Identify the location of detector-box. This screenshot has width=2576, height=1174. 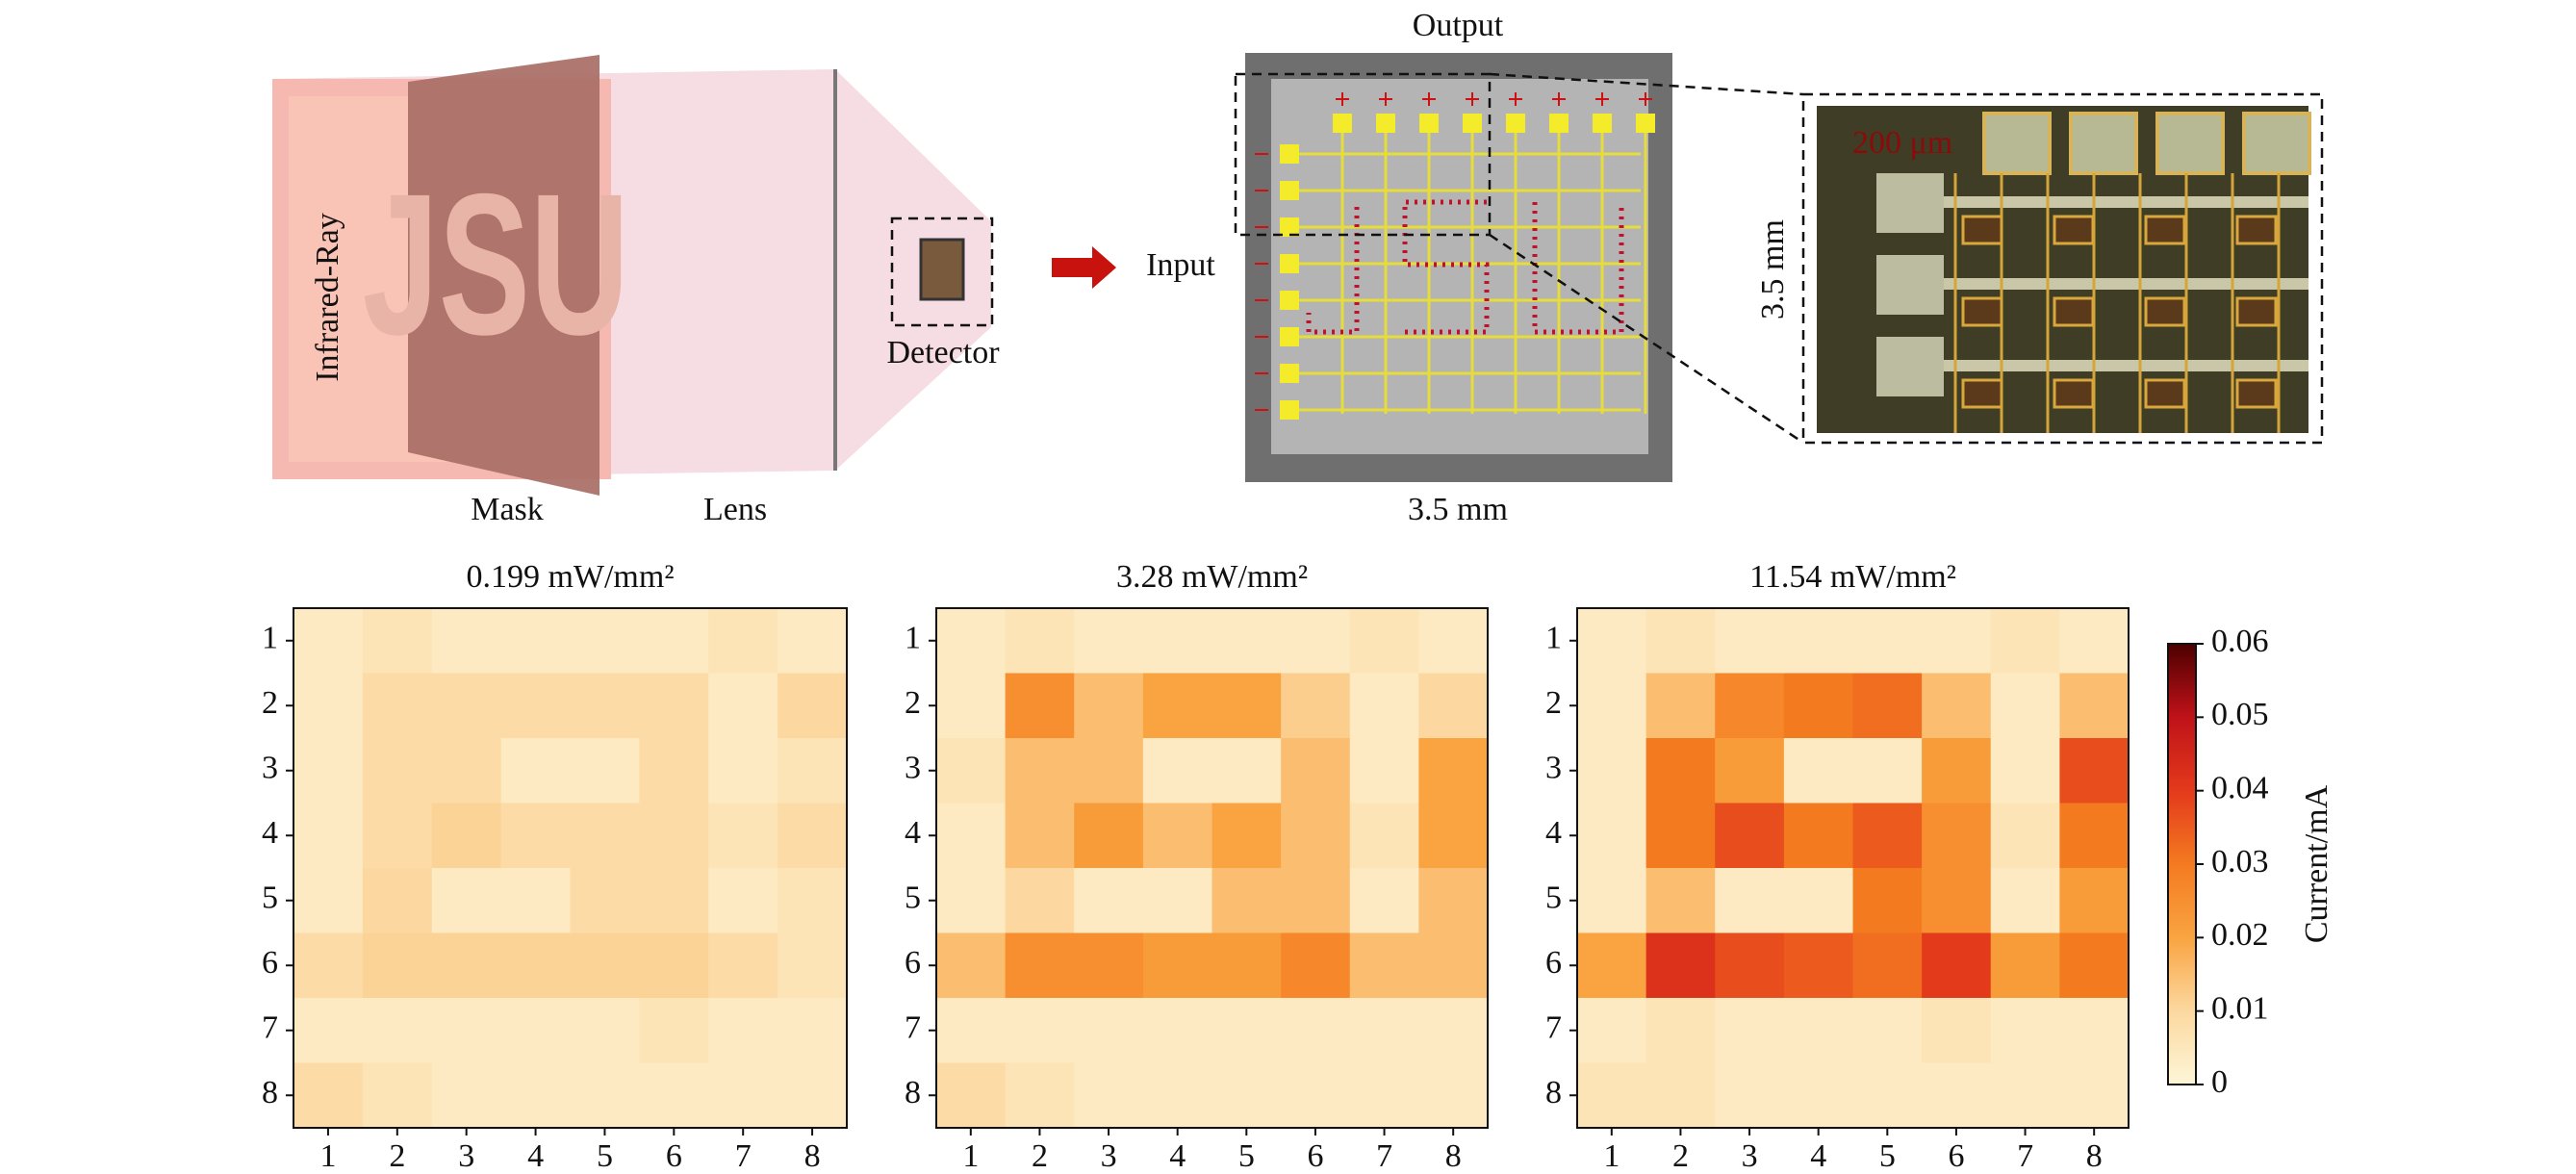
(942, 272).